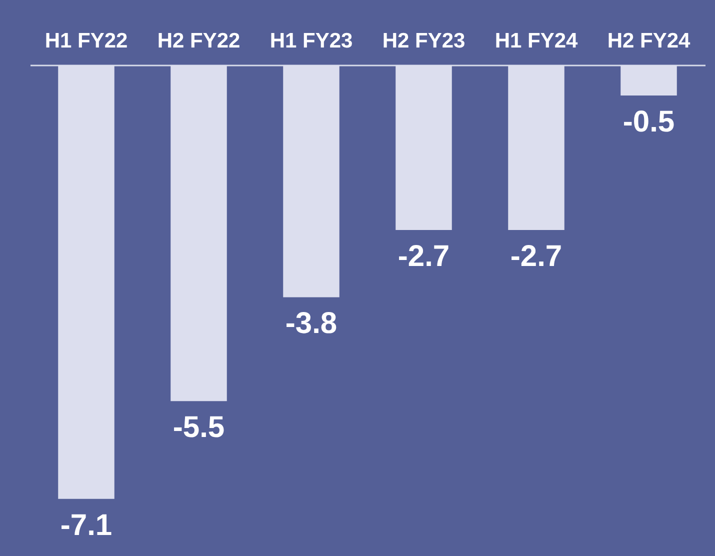 The height and width of the screenshot is (556, 715). I want to click on x-tick-label: H2 FY23, so click(424, 41).